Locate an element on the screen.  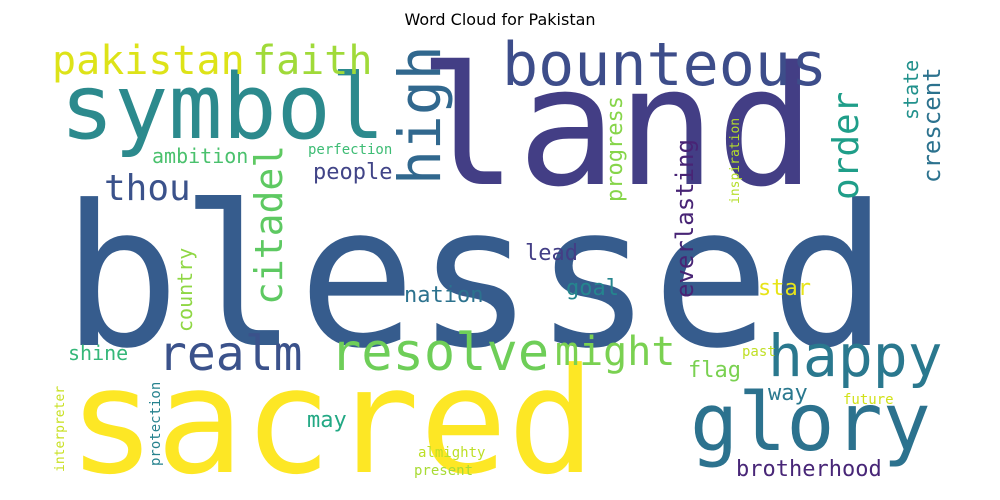
word-everlasting: everlasting is located at coordinates (685, 218).